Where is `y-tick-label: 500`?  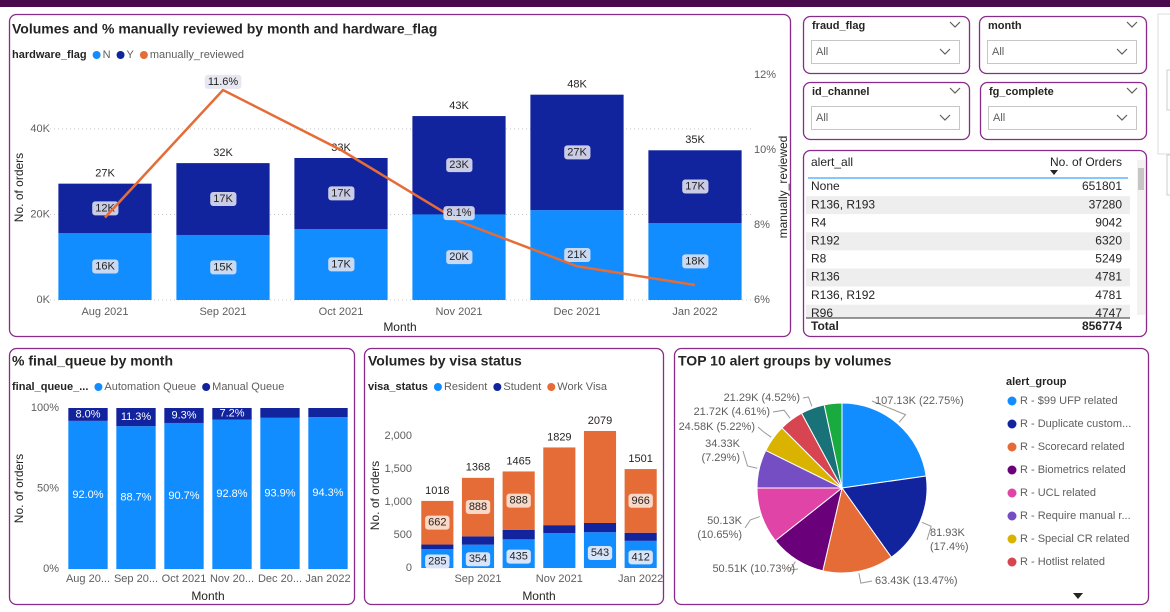
y-tick-label: 500 is located at coordinates (403, 535).